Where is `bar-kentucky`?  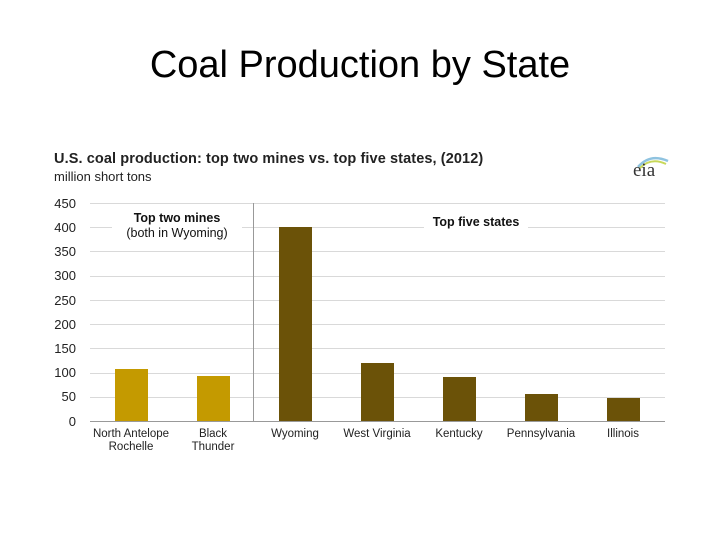
bar-kentucky is located at coordinates (459, 399).